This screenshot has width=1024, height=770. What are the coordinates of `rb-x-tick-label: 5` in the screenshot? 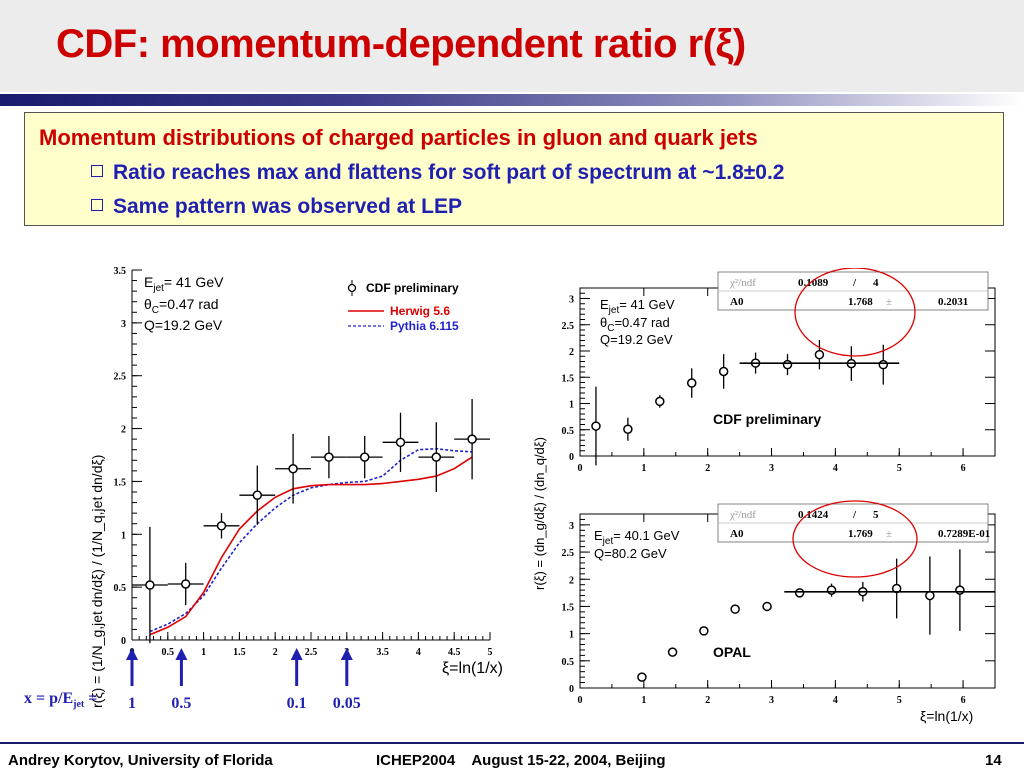 It's located at (899, 700).